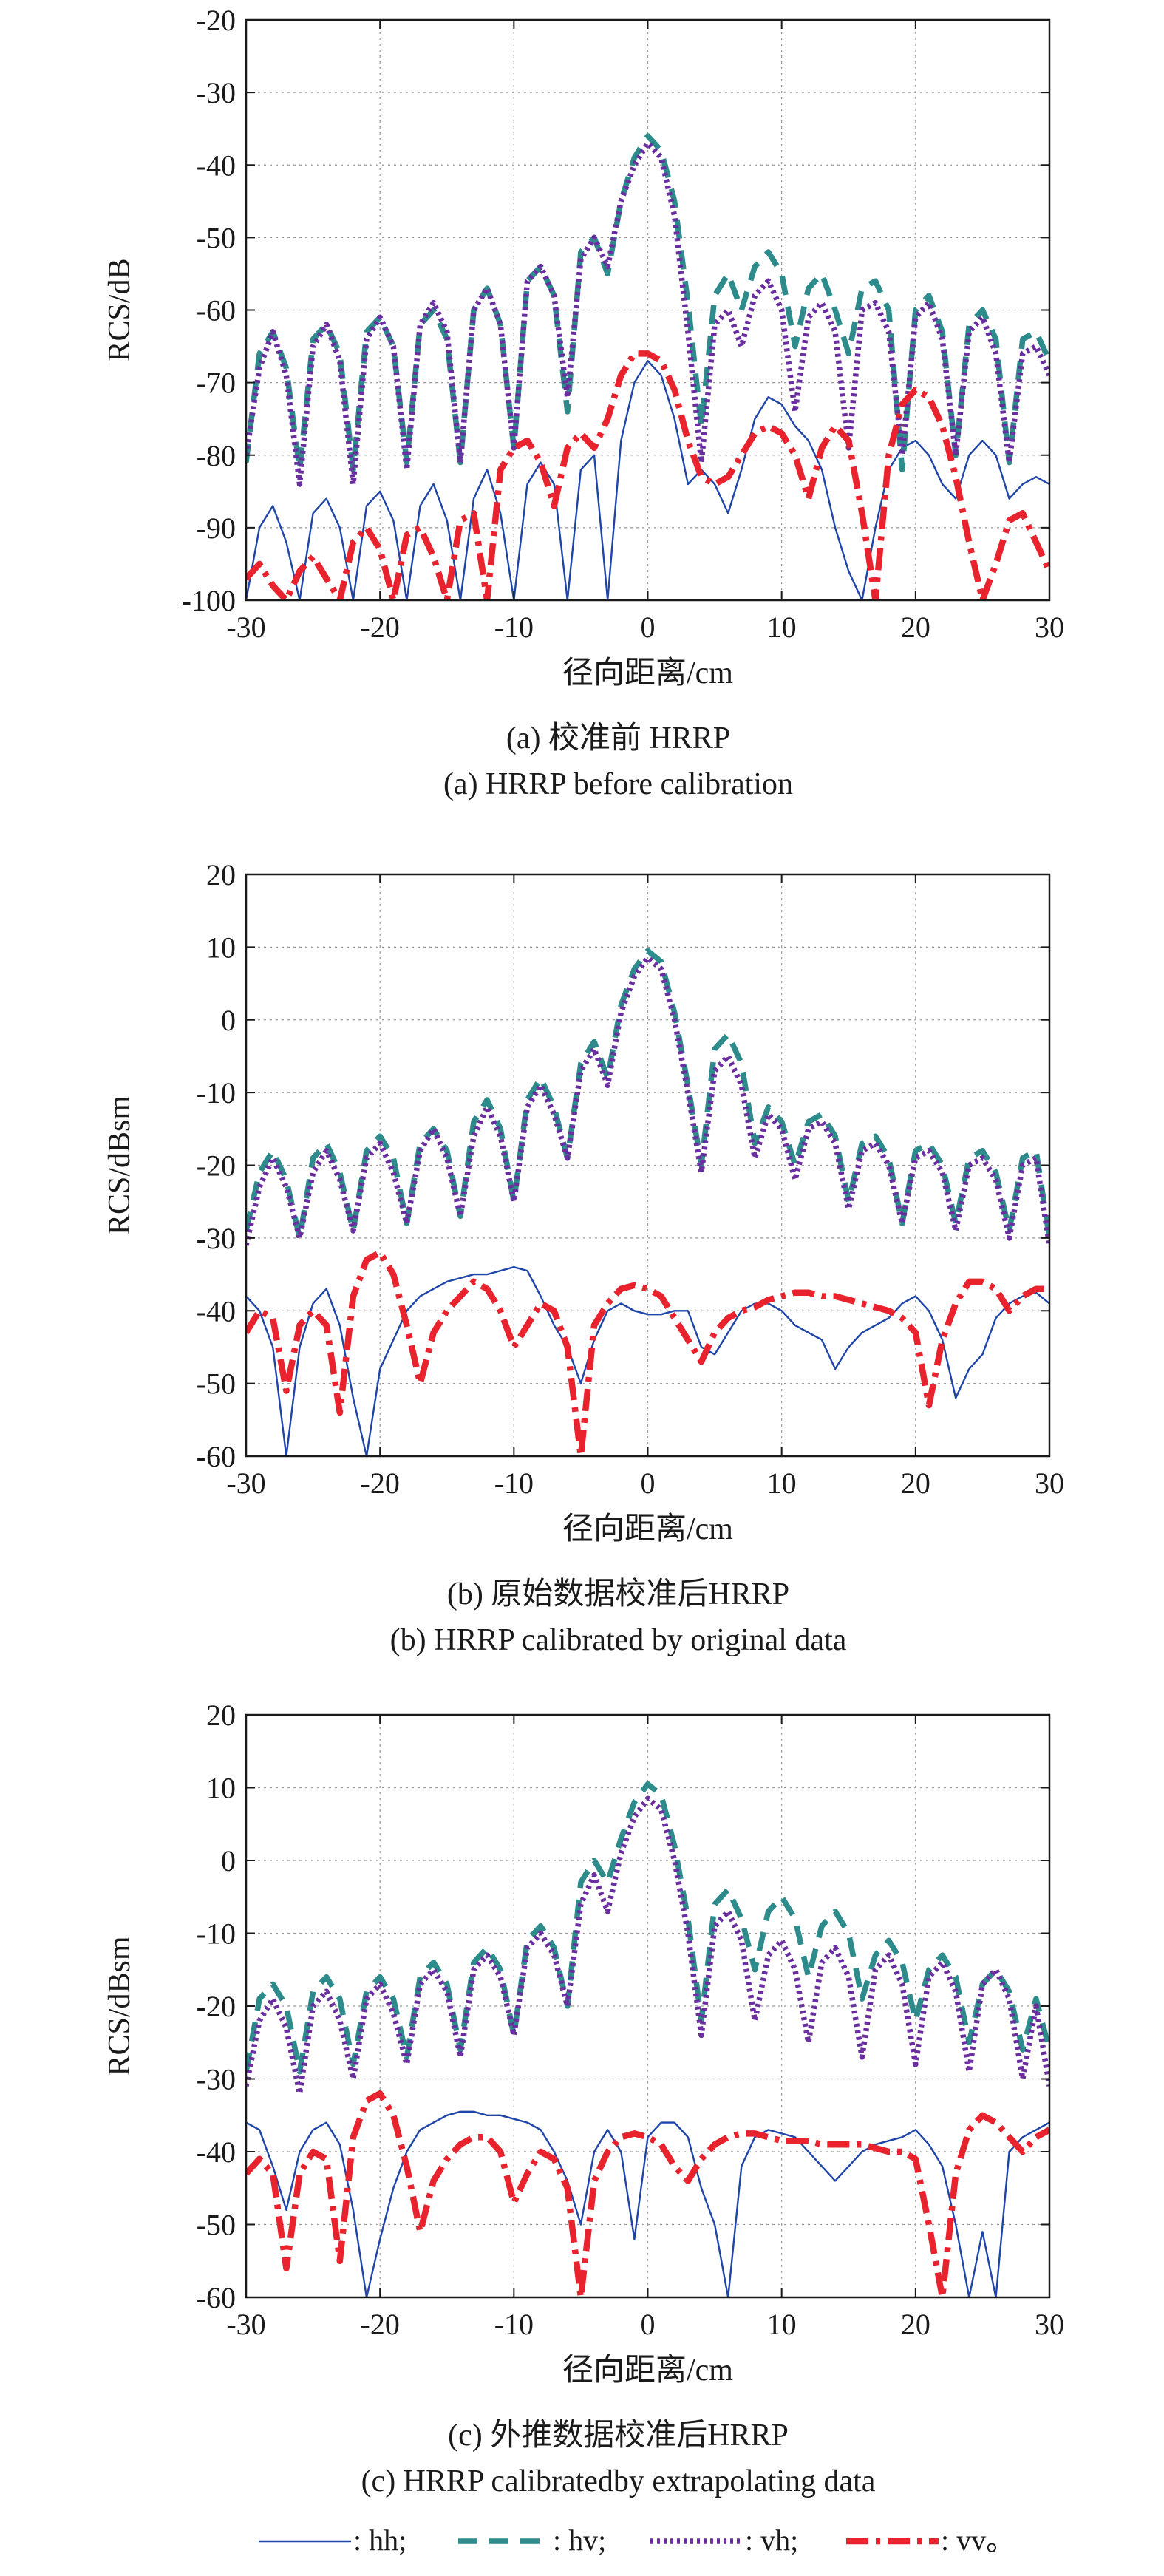  What do you see at coordinates (771, 2540) in the screenshot?
I see `legend-label-vh: : vh;` at bounding box center [771, 2540].